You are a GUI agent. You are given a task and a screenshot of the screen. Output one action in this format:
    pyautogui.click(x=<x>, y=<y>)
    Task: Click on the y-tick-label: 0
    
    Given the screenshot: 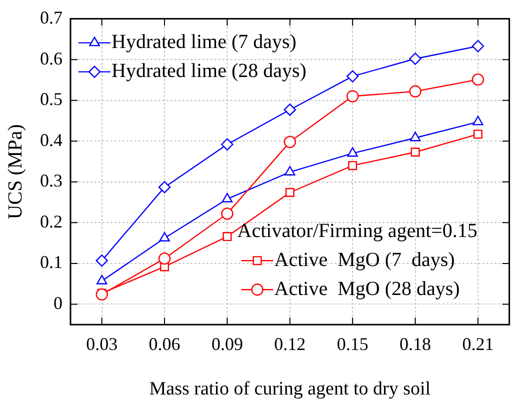 What is the action you would take?
    pyautogui.click(x=58, y=302)
    